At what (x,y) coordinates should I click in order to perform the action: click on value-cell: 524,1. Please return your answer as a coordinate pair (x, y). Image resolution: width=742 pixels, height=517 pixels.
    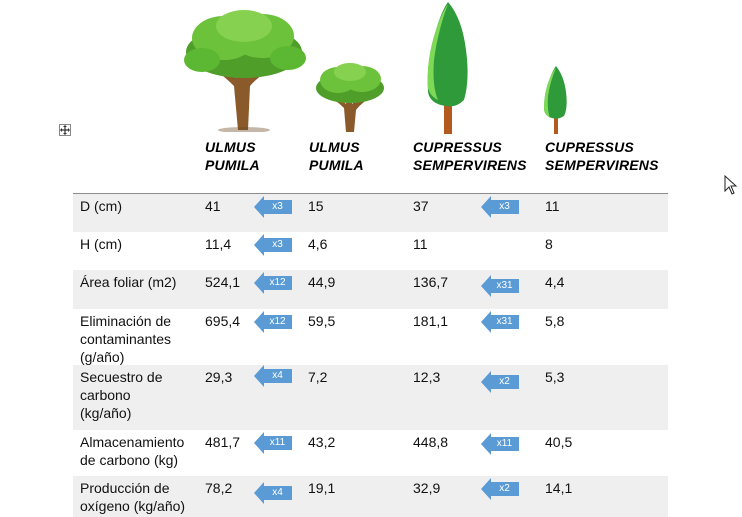
    Looking at the image, I should click on (223, 282).